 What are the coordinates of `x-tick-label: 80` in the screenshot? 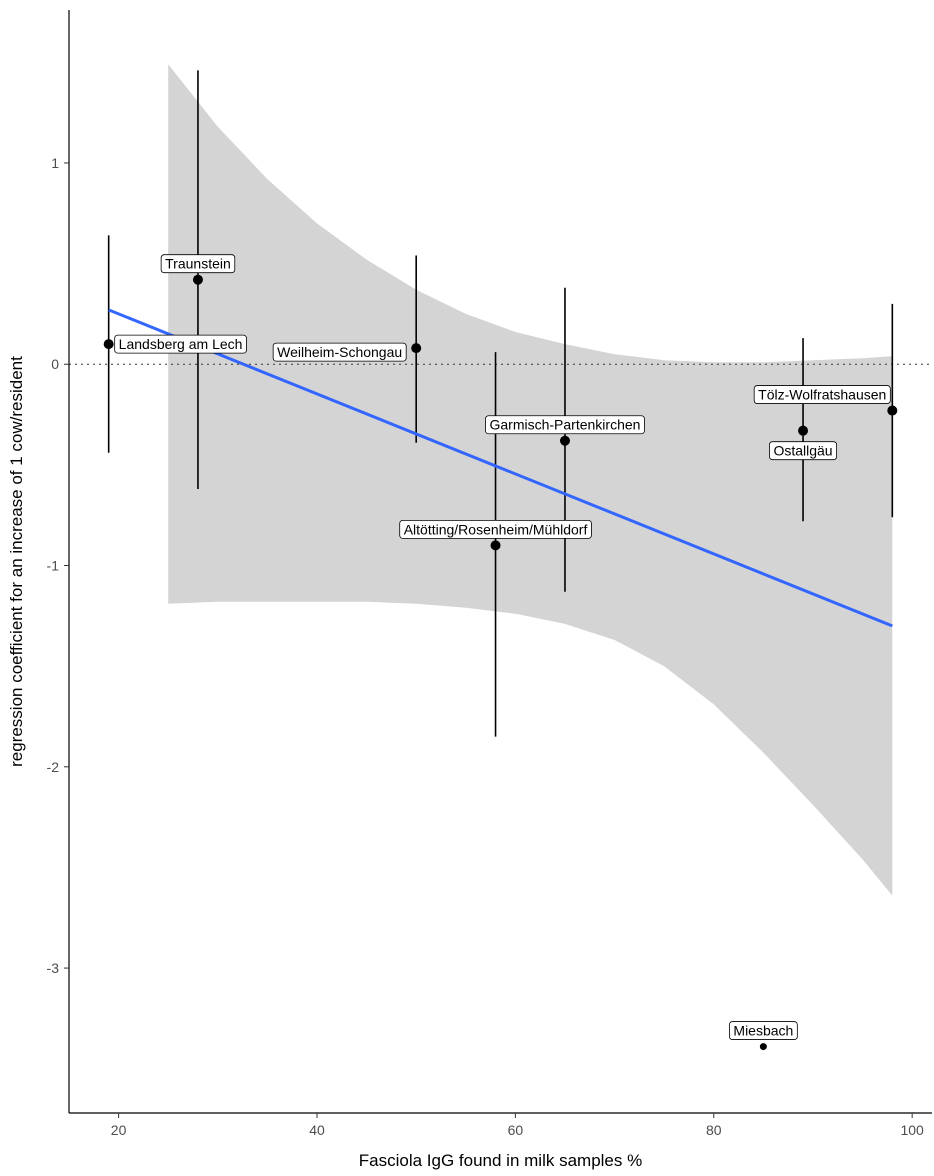 It's located at (714, 1130).